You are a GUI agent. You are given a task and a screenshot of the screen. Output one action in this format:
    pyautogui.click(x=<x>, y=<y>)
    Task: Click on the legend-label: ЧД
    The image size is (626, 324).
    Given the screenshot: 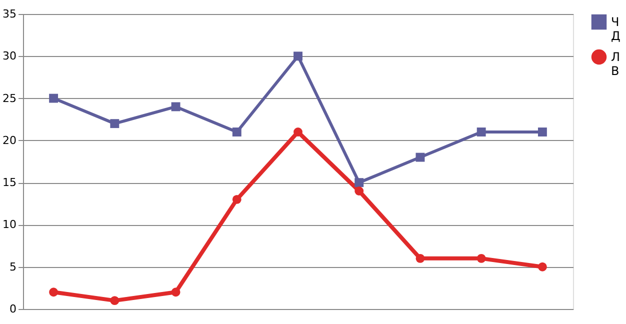 What is the action you would take?
    pyautogui.click(x=615, y=29)
    